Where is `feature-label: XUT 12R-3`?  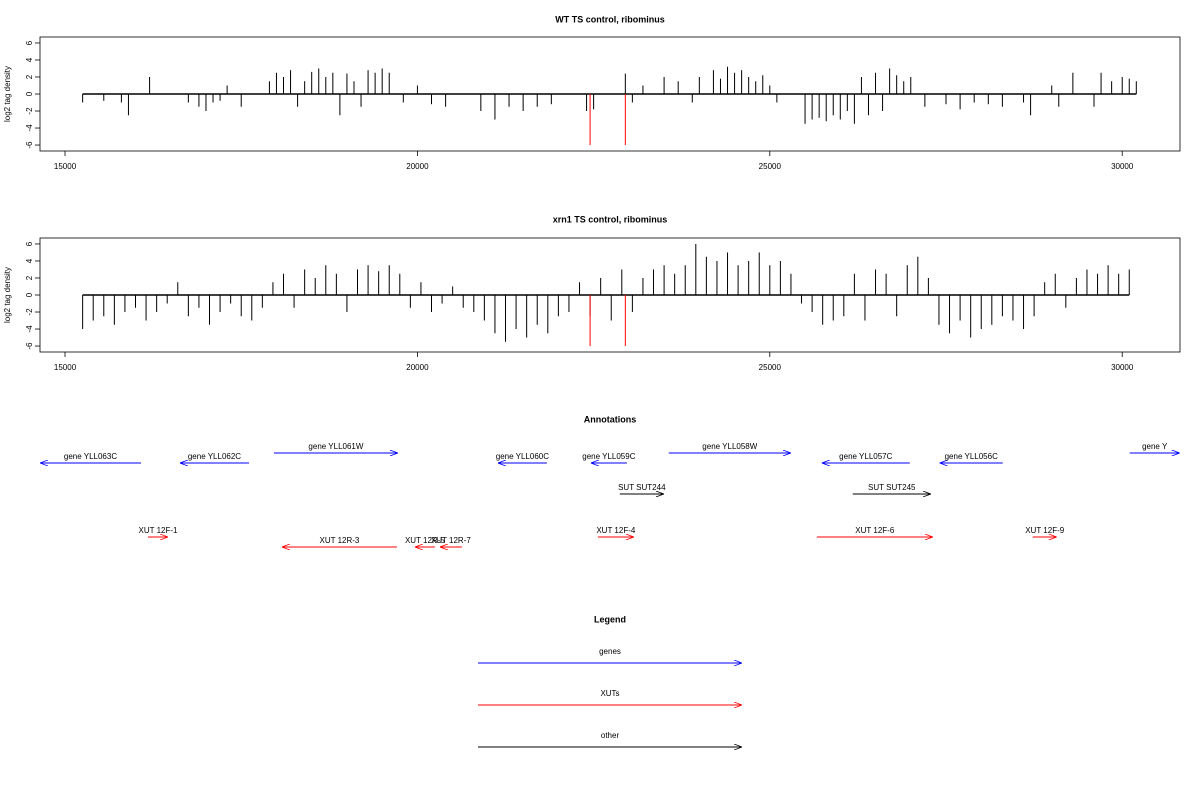 feature-label: XUT 12R-3 is located at coordinates (339, 540).